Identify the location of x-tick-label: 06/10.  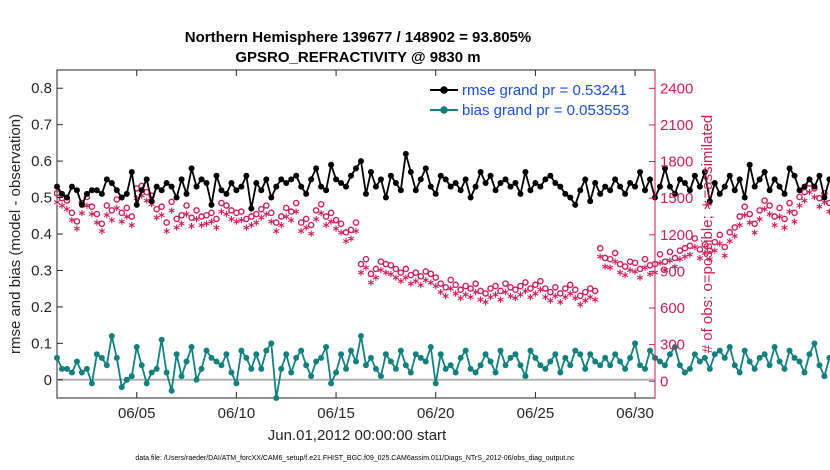
(237, 413).